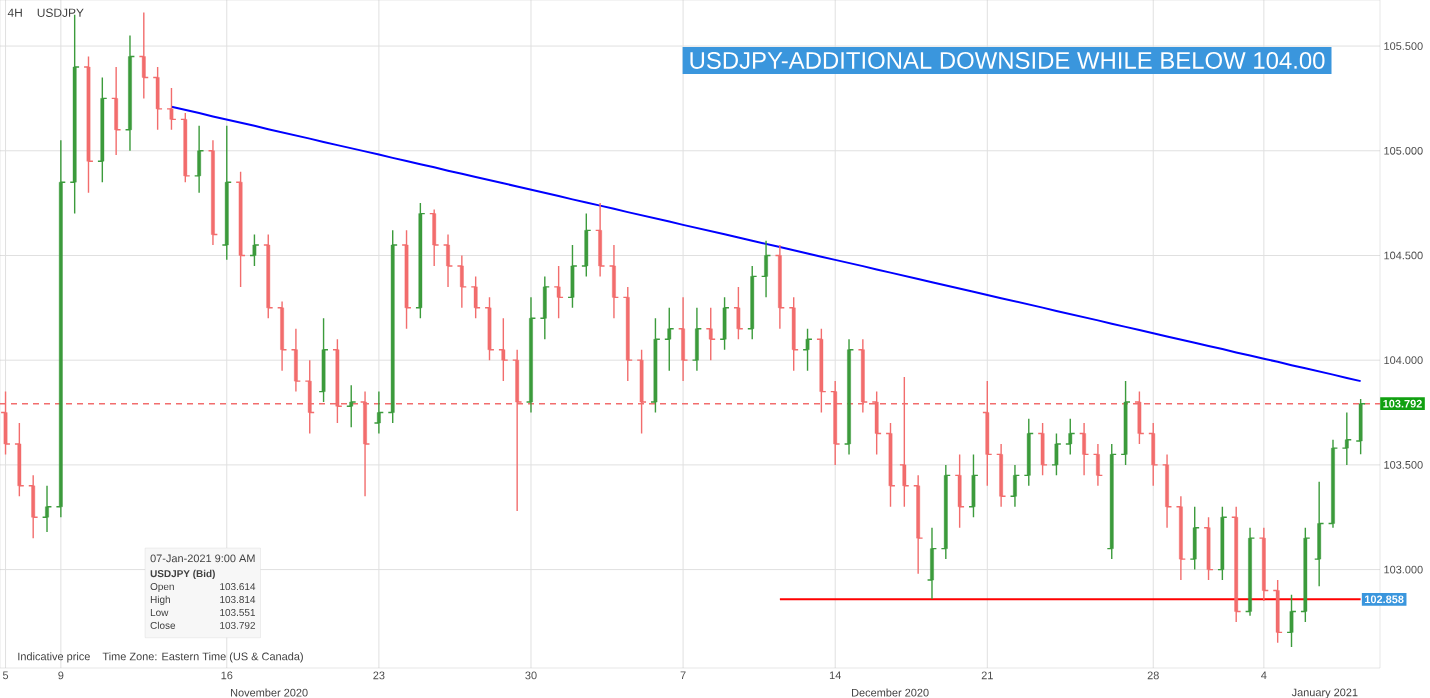  I want to click on text: USDJPY, so click(60, 12).